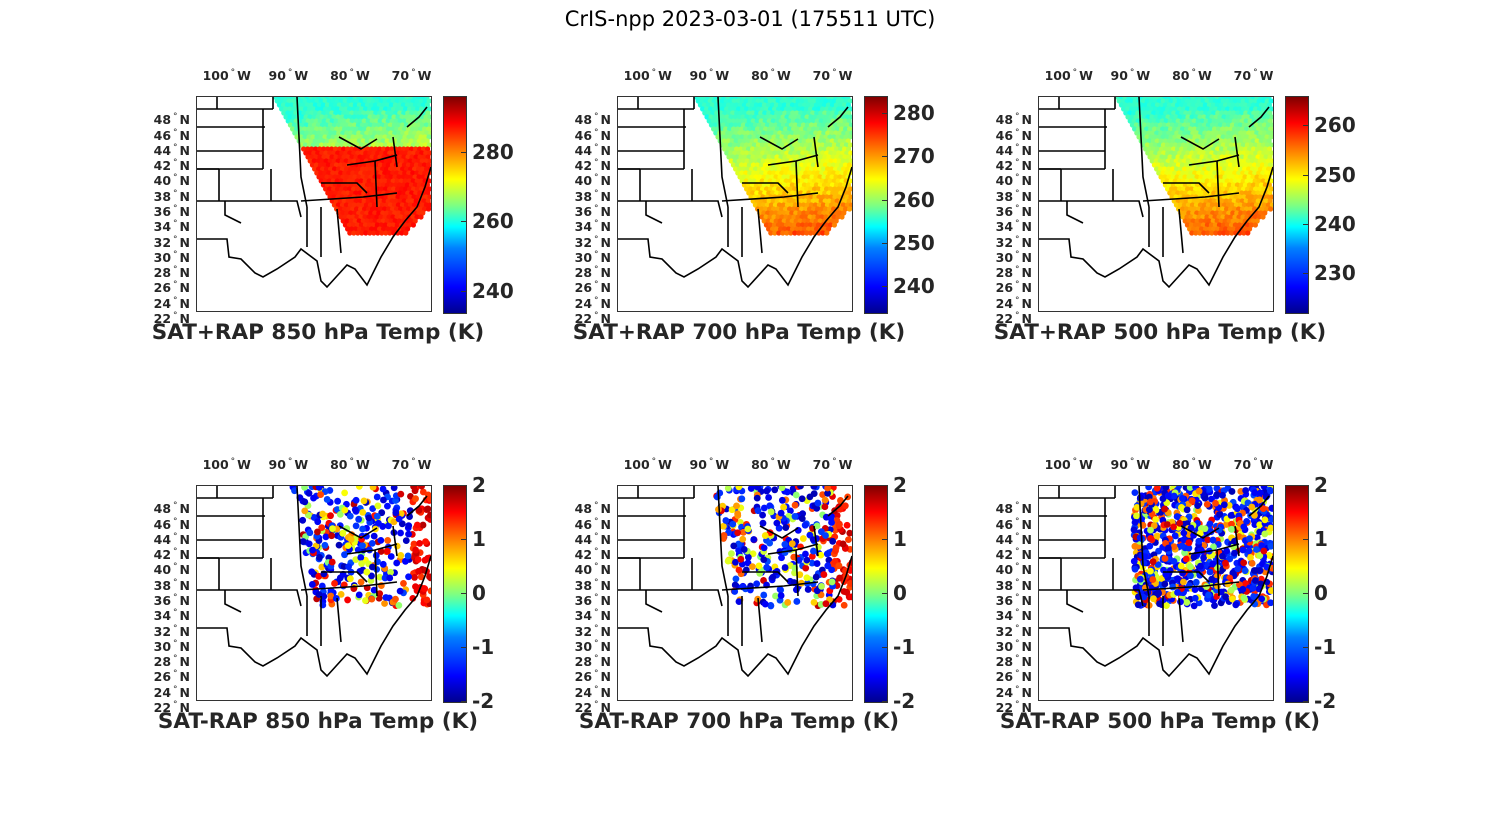 The width and height of the screenshot is (1500, 825). I want to click on lat-value: 44, so click(583, 539).